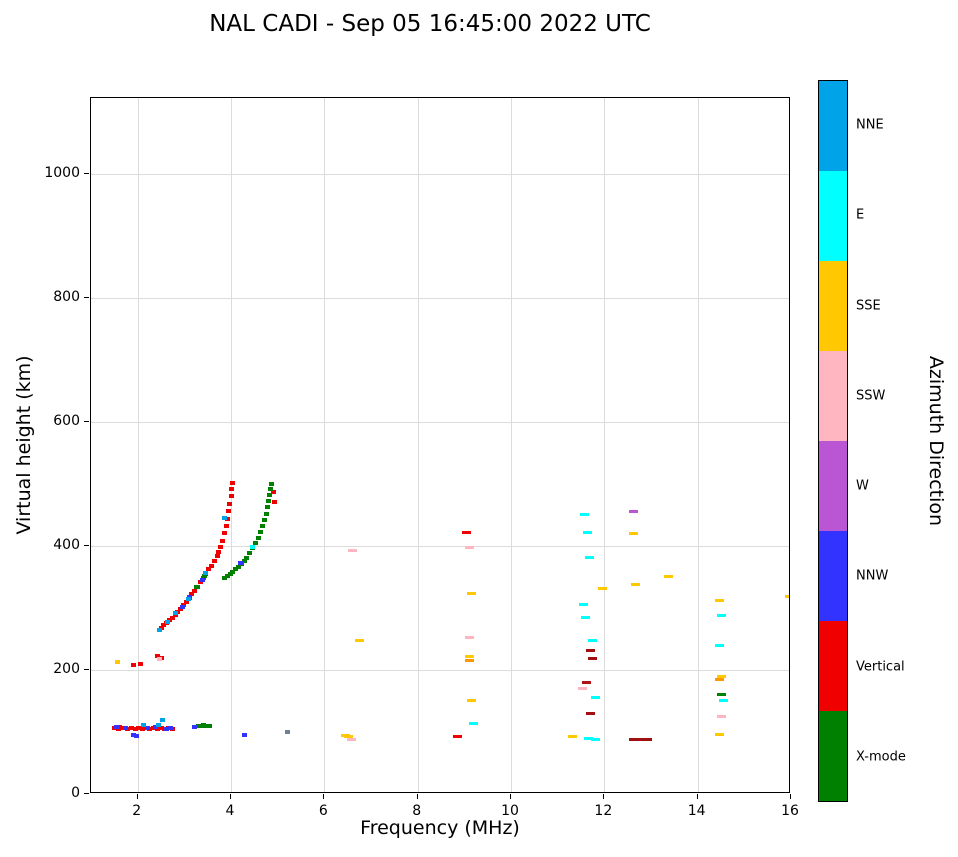  What do you see at coordinates (833, 666) in the screenshot?
I see `colorbar-segment-vertical` at bounding box center [833, 666].